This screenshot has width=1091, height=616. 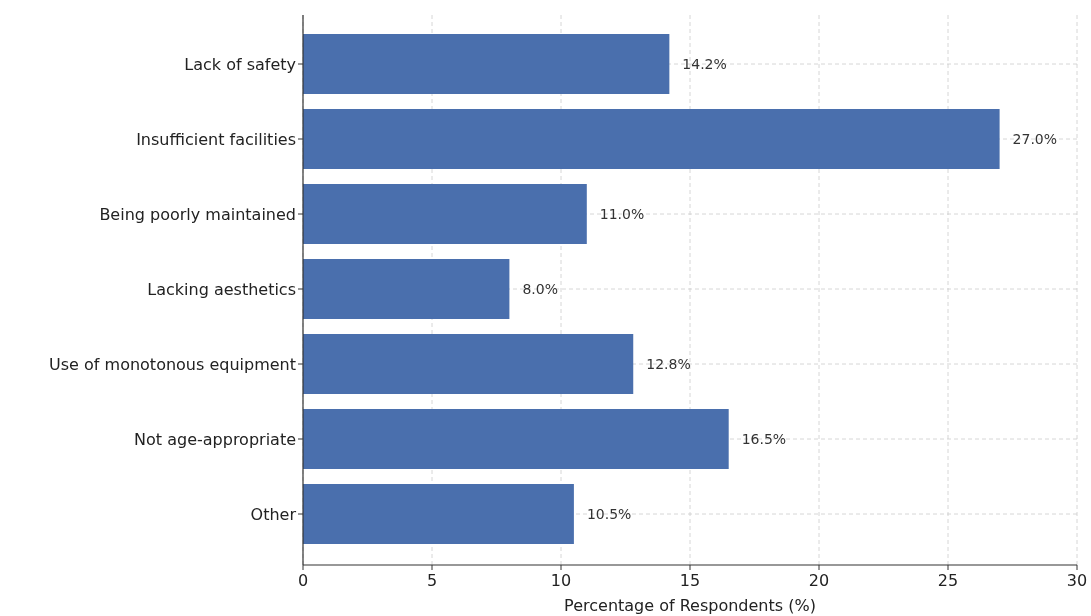 I want to click on y-tick-label: Use of monotonous equipment, so click(x=172, y=364).